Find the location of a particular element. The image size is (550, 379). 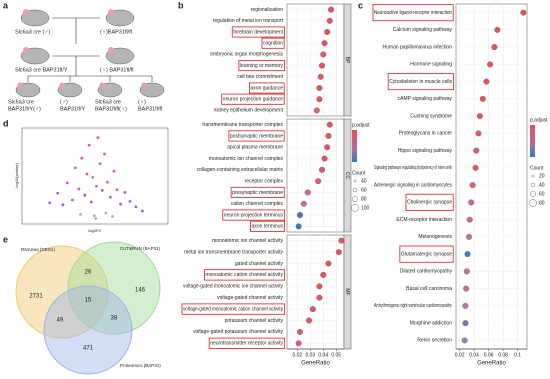

category-label: axon terminus is located at coordinates (268, 227).